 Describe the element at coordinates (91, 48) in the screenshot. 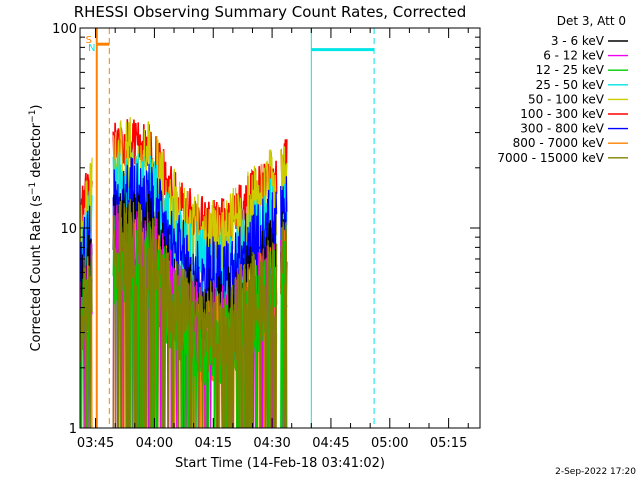

I see `night-label-n: N` at that location.